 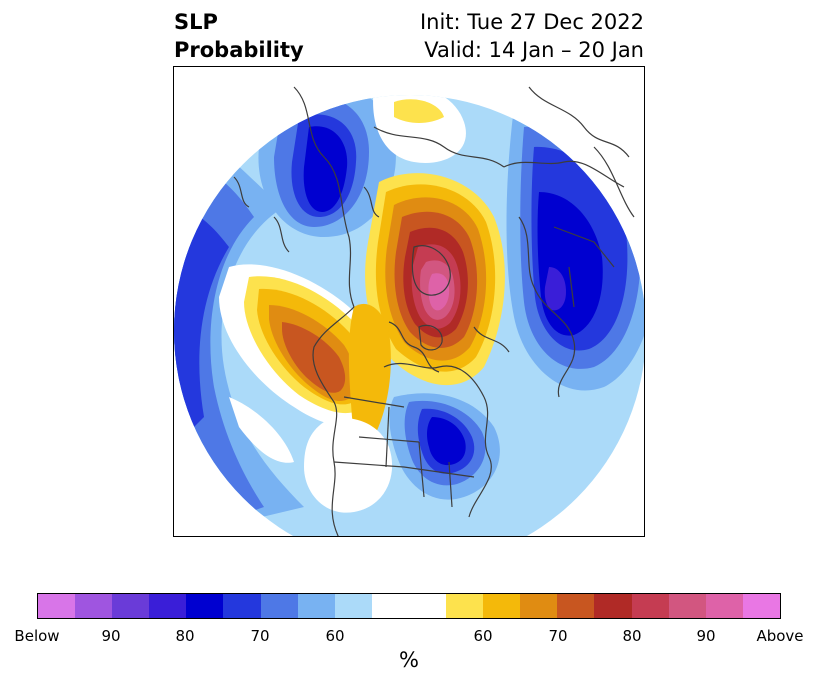 I want to click on colorbar-label-below-80: 80, so click(x=185, y=636).